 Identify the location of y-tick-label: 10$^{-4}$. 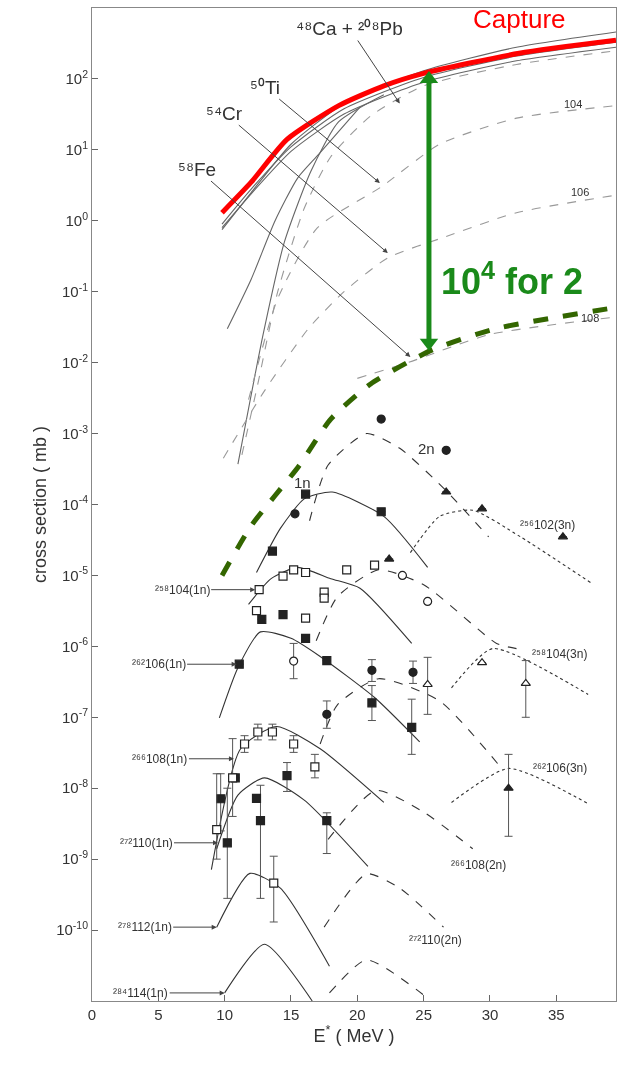
(75, 503).